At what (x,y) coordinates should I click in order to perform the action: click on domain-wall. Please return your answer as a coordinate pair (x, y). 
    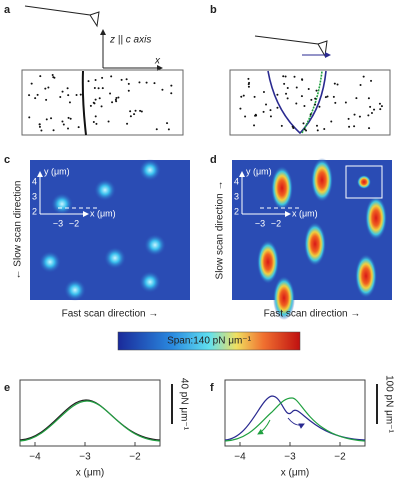
    Looking at the image, I should click on (297, 102).